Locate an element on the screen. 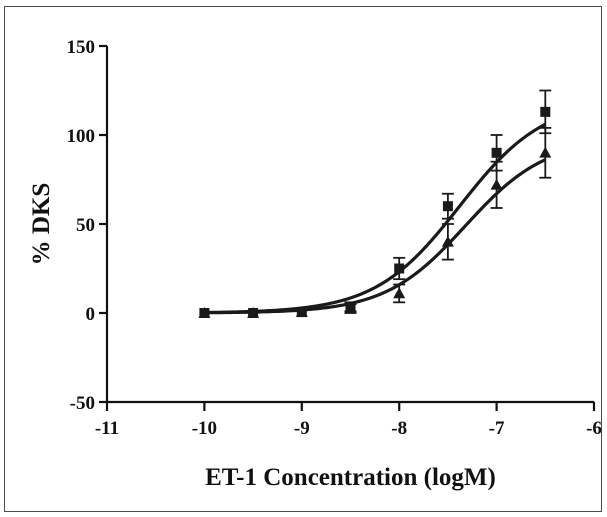 This screenshot has height=517, width=607. x-tick-label: -10 is located at coordinates (204, 428).